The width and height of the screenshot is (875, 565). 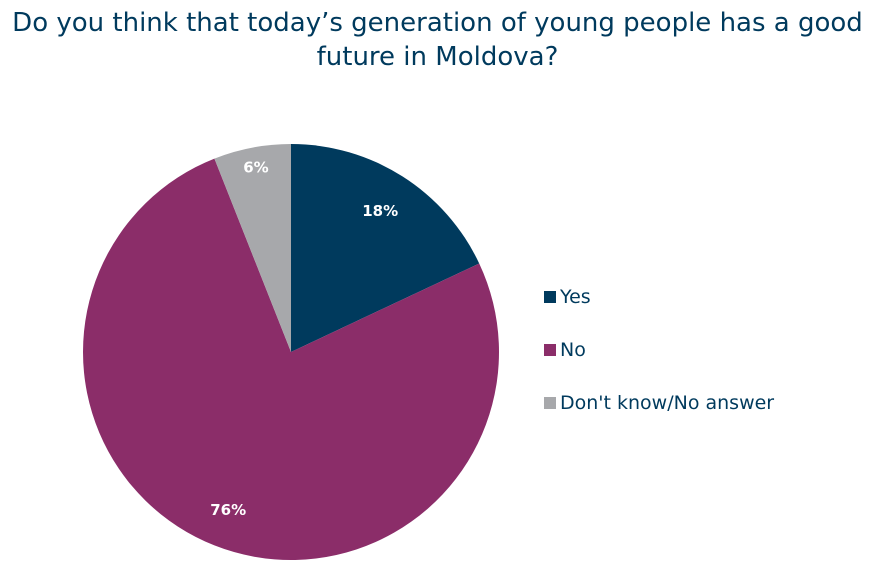 What do you see at coordinates (659, 350) in the screenshot?
I see `legend-item-no: No` at bounding box center [659, 350].